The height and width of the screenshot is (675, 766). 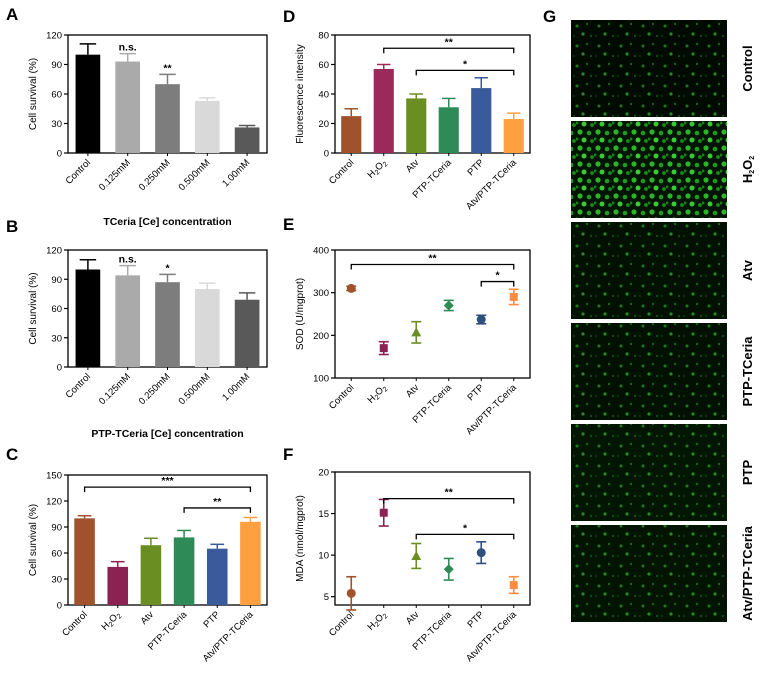 I want to click on panel-label-c: C, so click(x=12, y=454).